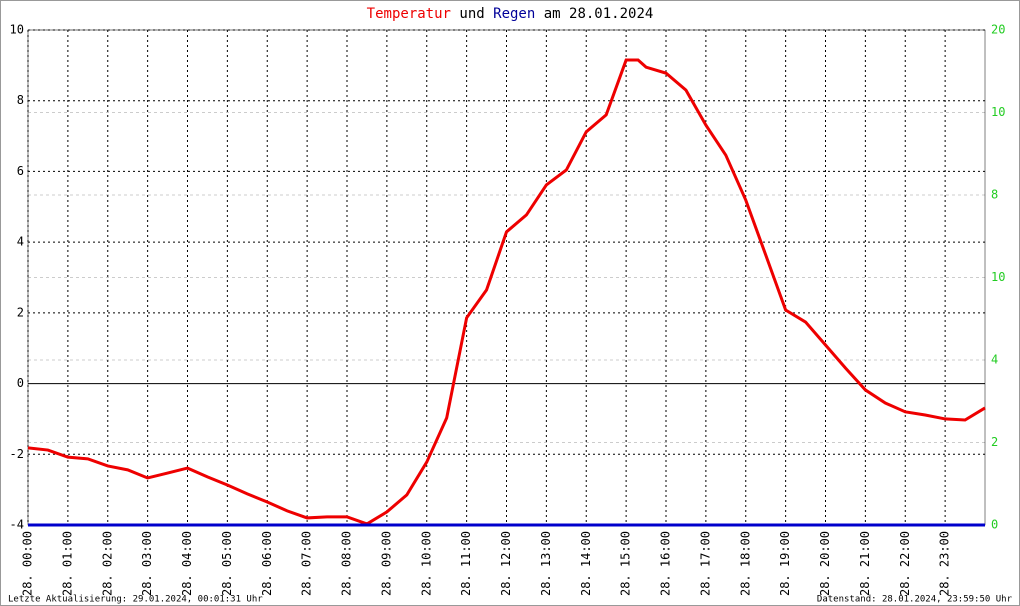 This screenshot has width=1020, height=606. I want to click on title-part: Regen, so click(514, 14).